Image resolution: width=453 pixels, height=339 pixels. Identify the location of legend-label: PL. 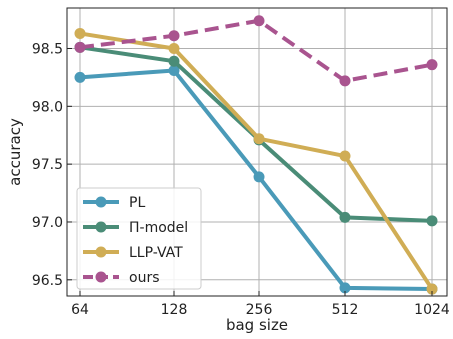
(137, 203).